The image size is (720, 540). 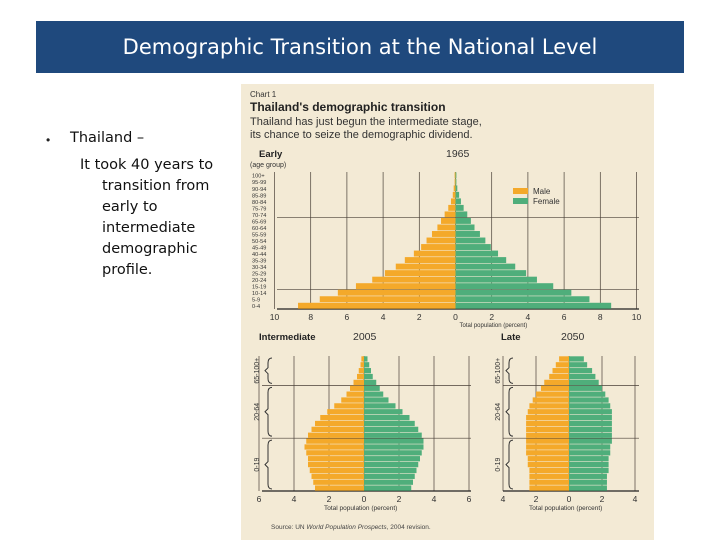 What do you see at coordinates (257, 371) in the screenshot?
I see `age-group-label: 65-100+` at bounding box center [257, 371].